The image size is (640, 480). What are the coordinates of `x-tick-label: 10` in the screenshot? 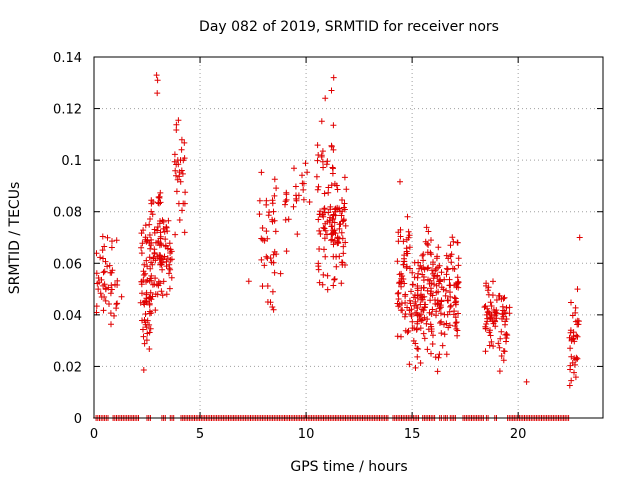 It's located at (306, 434).